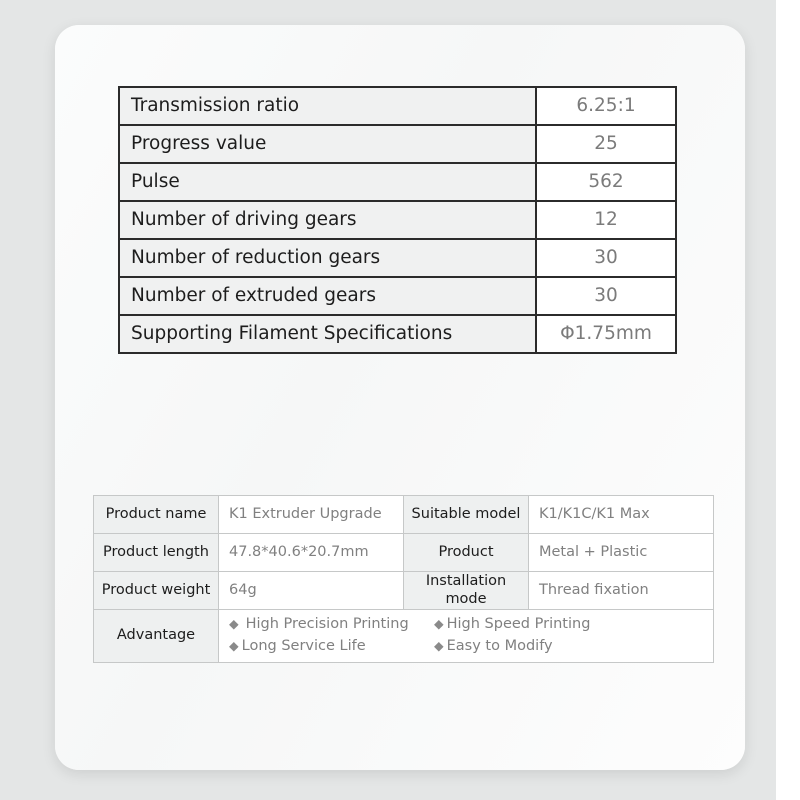 The width and height of the screenshot is (800, 800). What do you see at coordinates (621, 552) in the screenshot?
I see `product-value-product: Metal + Plastic` at bounding box center [621, 552].